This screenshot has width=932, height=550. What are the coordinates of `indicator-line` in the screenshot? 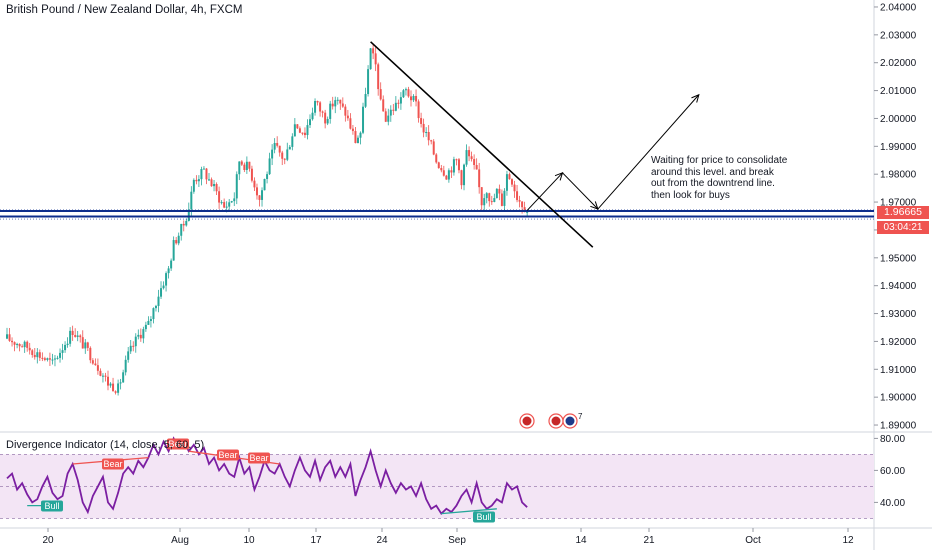 It's located at (267, 476).